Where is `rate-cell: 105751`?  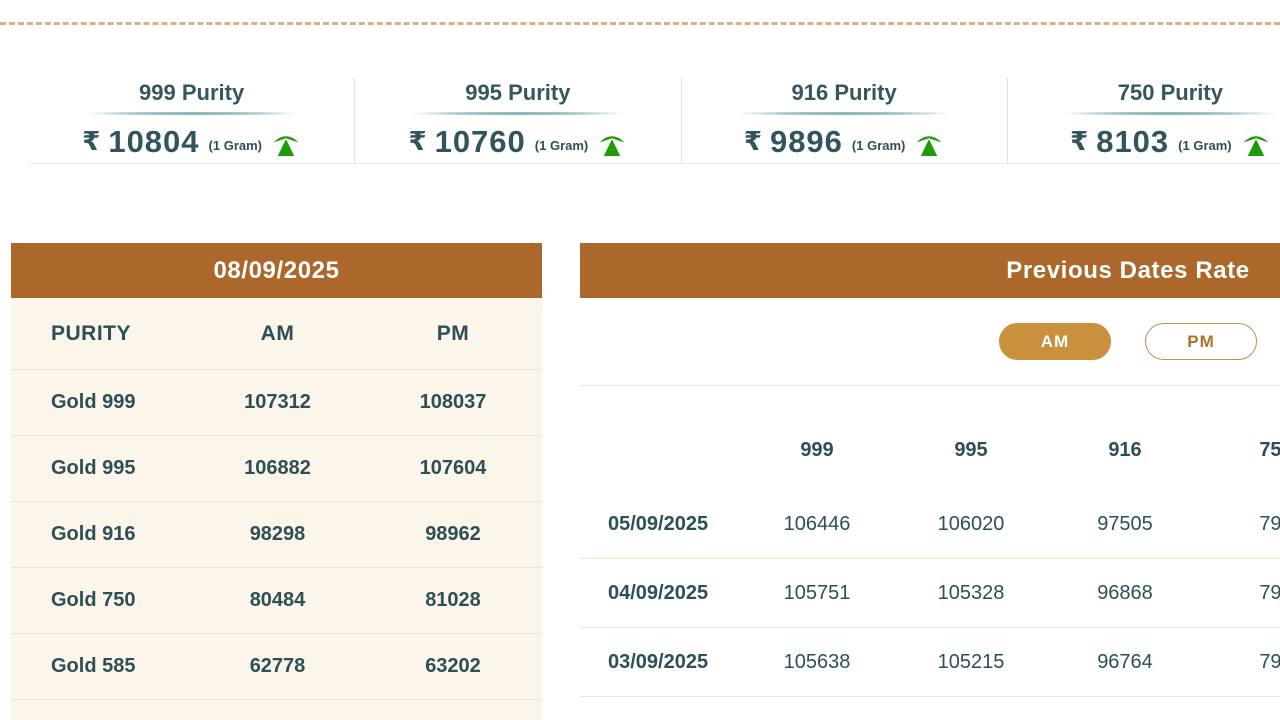
rate-cell: 105751 is located at coordinates (817, 592).